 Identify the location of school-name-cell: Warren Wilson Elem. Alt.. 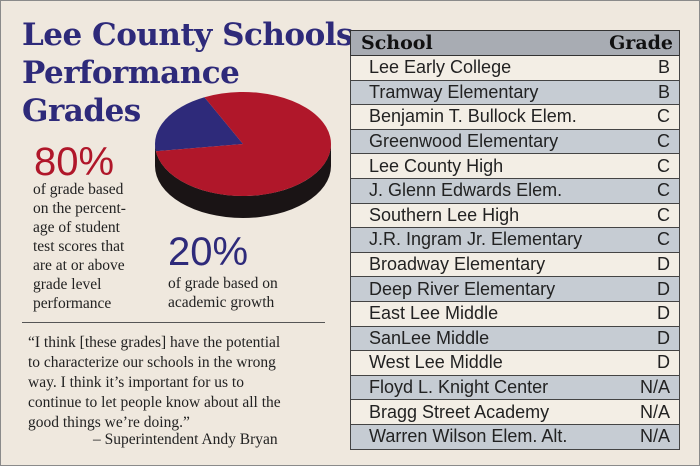
(472, 436).